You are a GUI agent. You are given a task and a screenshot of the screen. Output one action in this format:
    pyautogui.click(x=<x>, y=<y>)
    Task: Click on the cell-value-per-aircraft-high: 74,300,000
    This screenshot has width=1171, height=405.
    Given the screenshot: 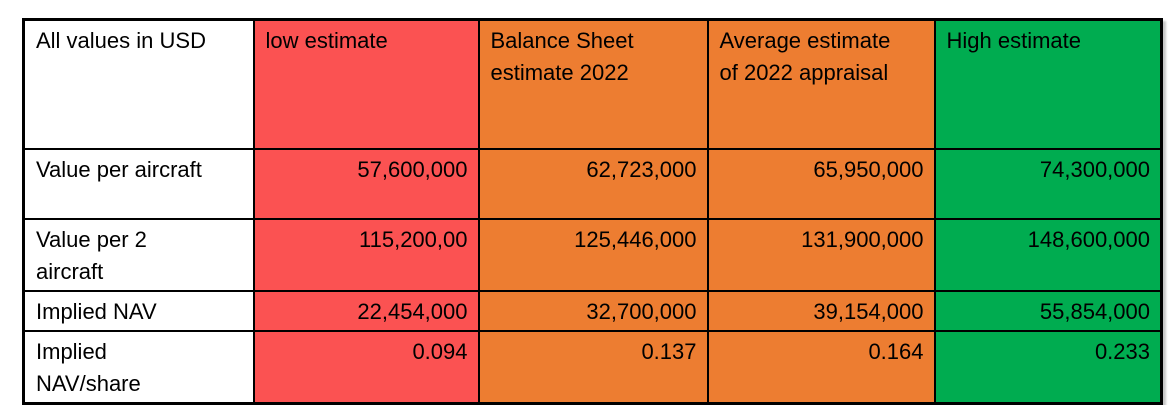 What is the action you would take?
    pyautogui.click(x=1048, y=183)
    